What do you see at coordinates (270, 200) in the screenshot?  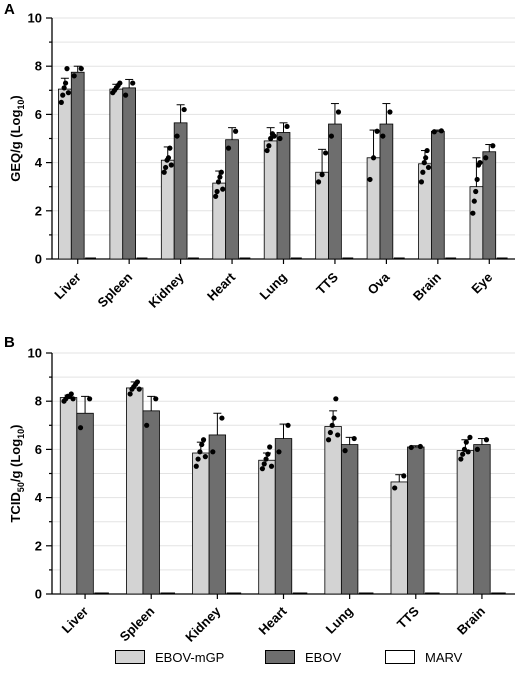 I see `bar-ebov-mgp-lung` at bounding box center [270, 200].